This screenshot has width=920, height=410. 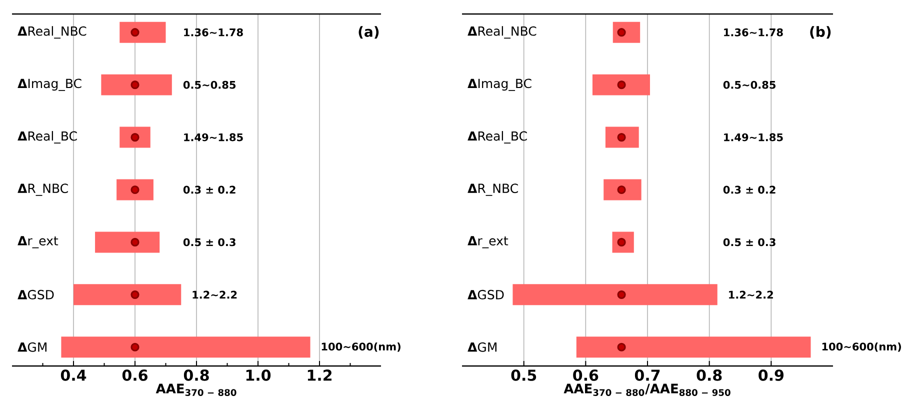 I want to click on x-tick-label: 0.9, so click(x=771, y=375).